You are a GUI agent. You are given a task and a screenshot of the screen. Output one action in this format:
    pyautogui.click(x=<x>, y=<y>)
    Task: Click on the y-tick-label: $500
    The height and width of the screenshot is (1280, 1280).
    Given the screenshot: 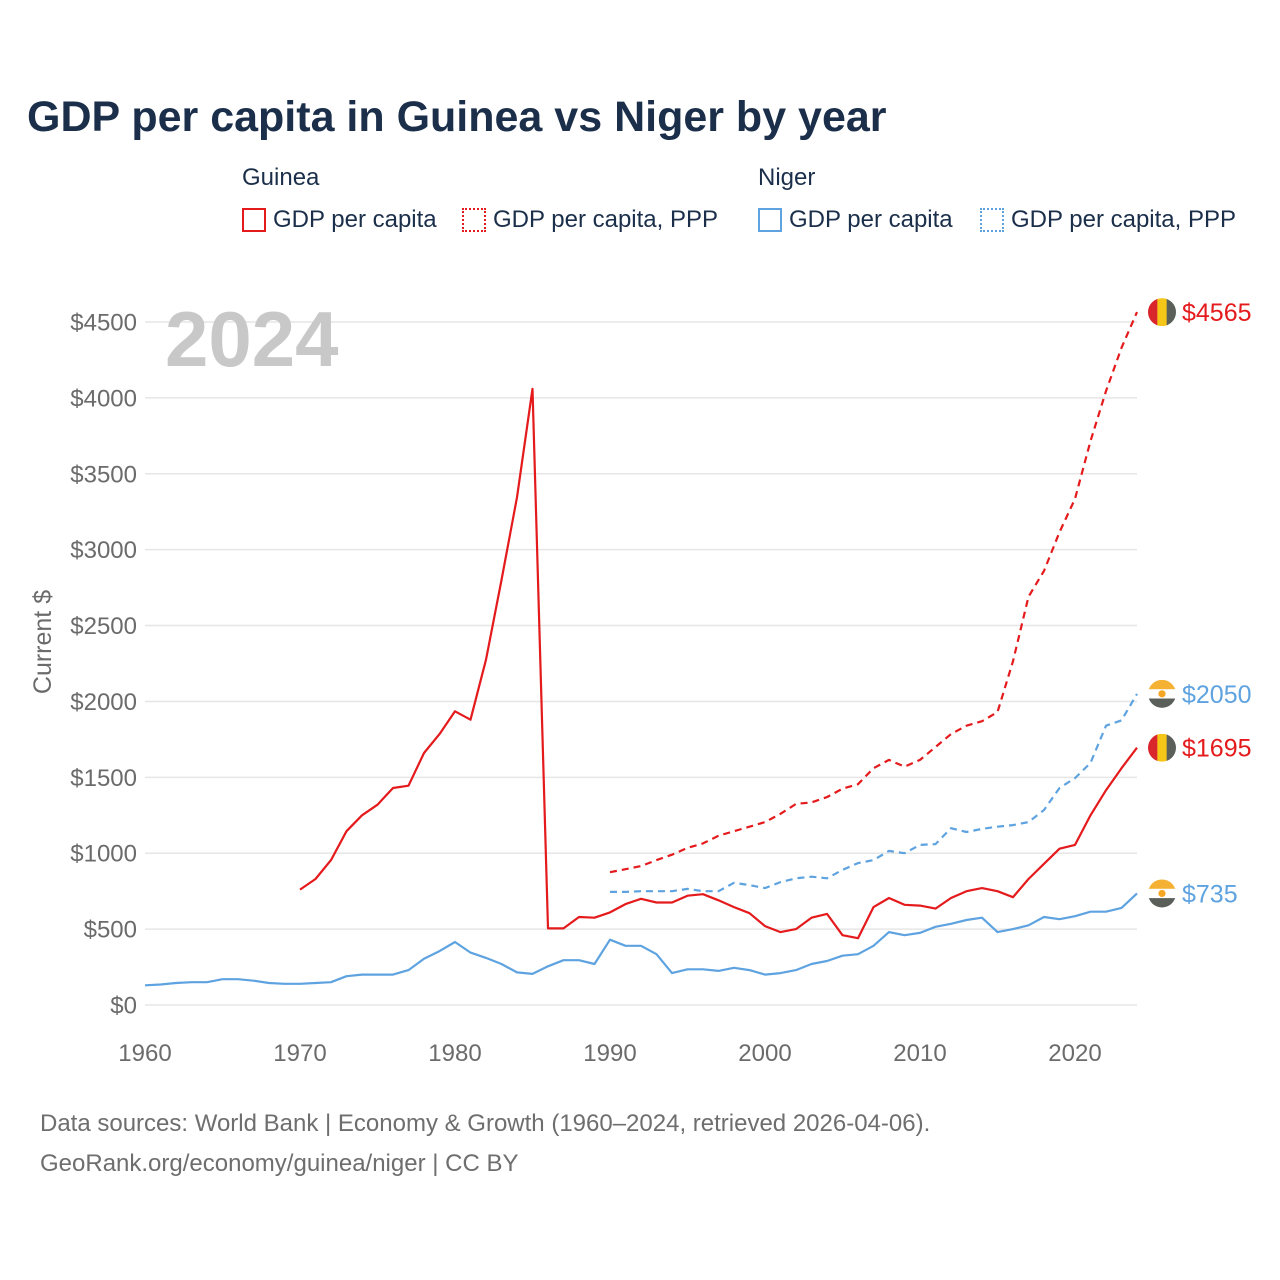 What is the action you would take?
    pyautogui.click(x=110, y=930)
    